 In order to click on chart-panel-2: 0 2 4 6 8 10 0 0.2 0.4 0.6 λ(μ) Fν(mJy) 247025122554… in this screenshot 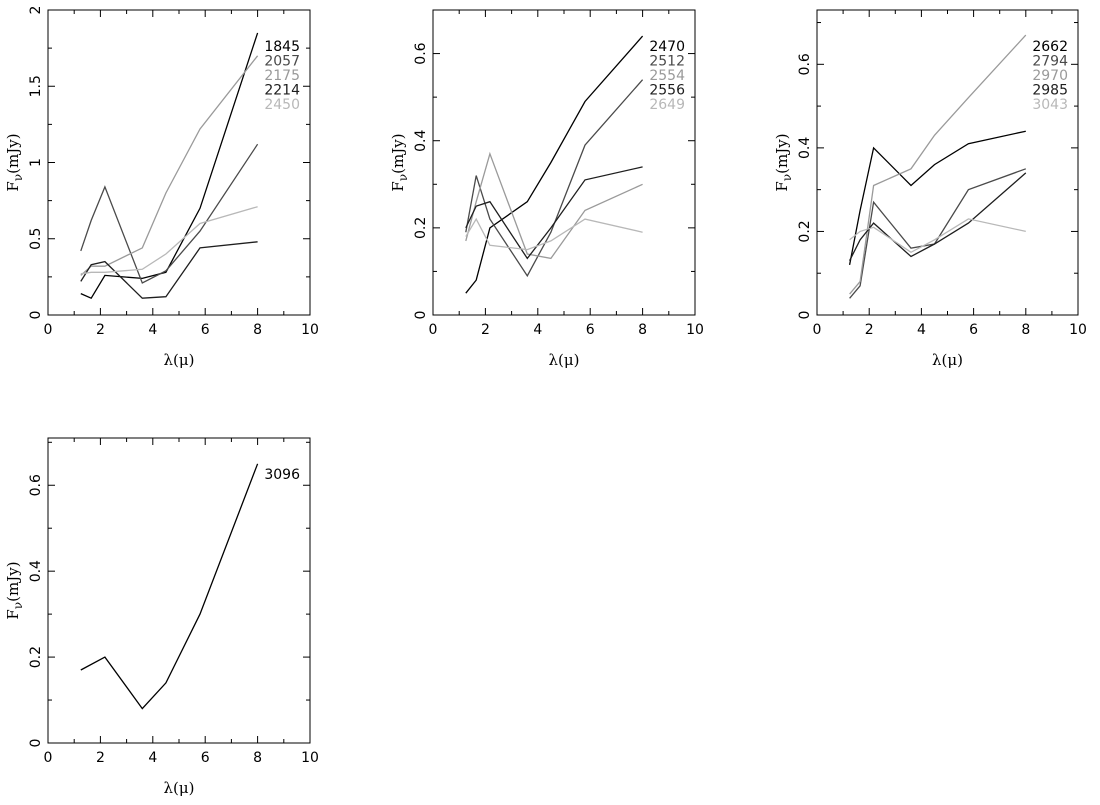, I will do `click(546, 189)`.